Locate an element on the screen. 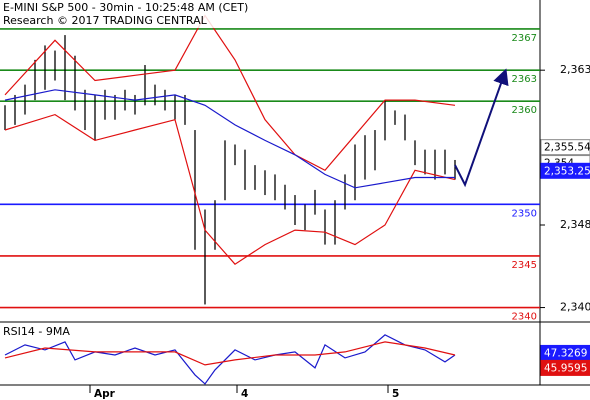 The image size is (590, 400). y-tick-label: 2,348 is located at coordinates (575, 224).